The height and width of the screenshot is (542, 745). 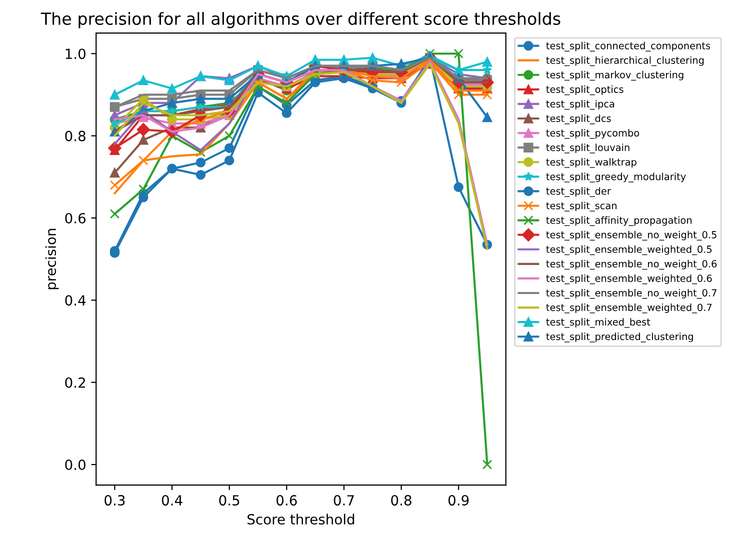 I want to click on y-axis-title: precision, so click(x=52, y=259).